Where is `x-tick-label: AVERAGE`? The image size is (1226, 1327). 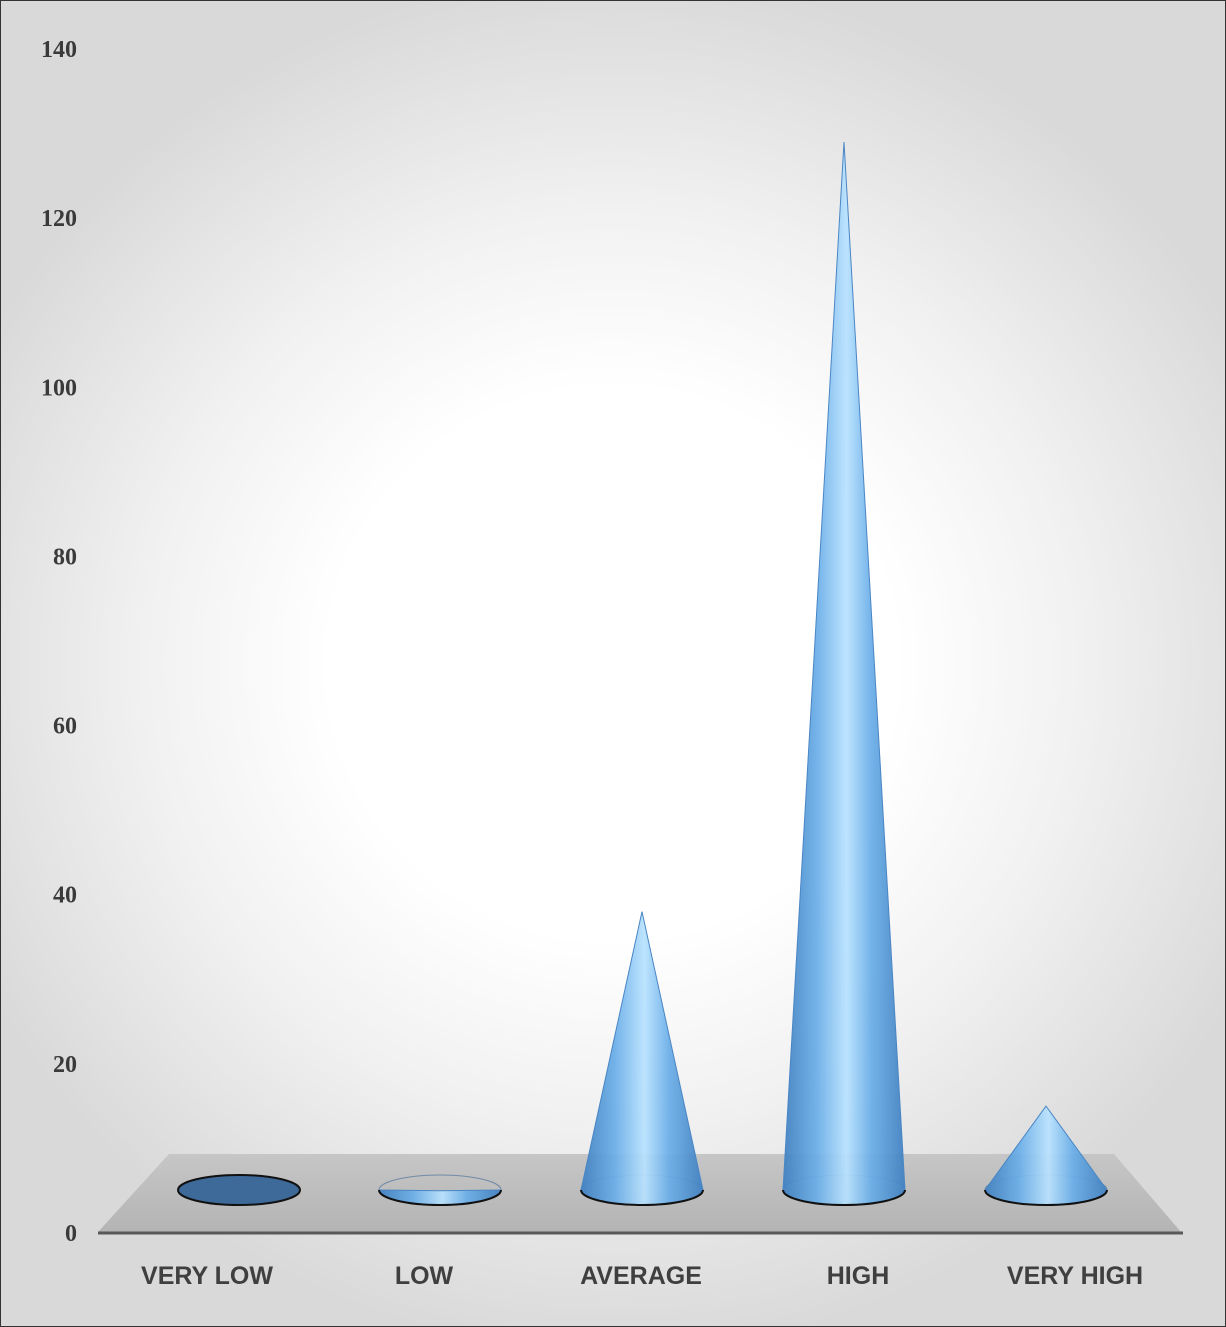 x-tick-label: AVERAGE is located at coordinates (641, 1276).